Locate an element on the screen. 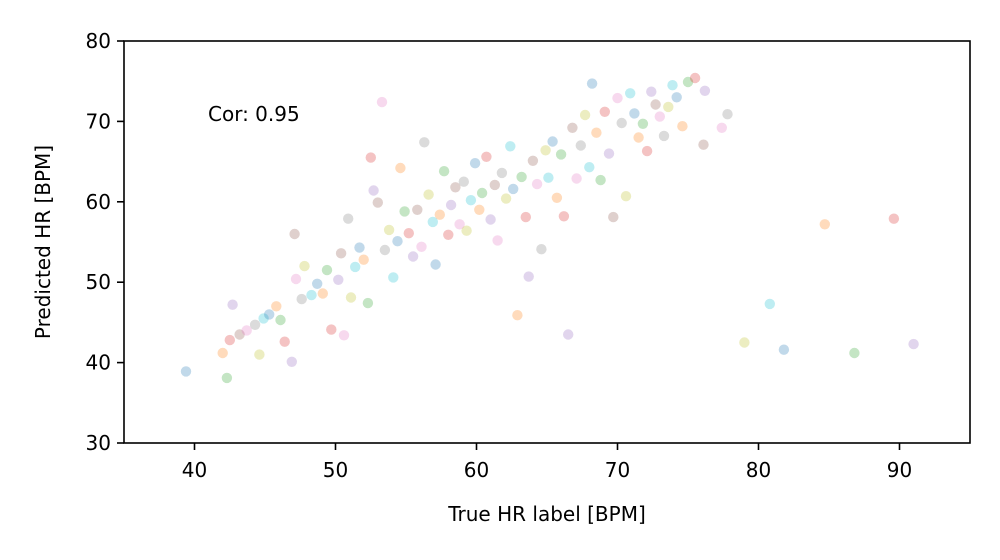 The width and height of the screenshot is (1000, 560). y-axis-label: Predicted HR [BPM] is located at coordinates (43, 242).